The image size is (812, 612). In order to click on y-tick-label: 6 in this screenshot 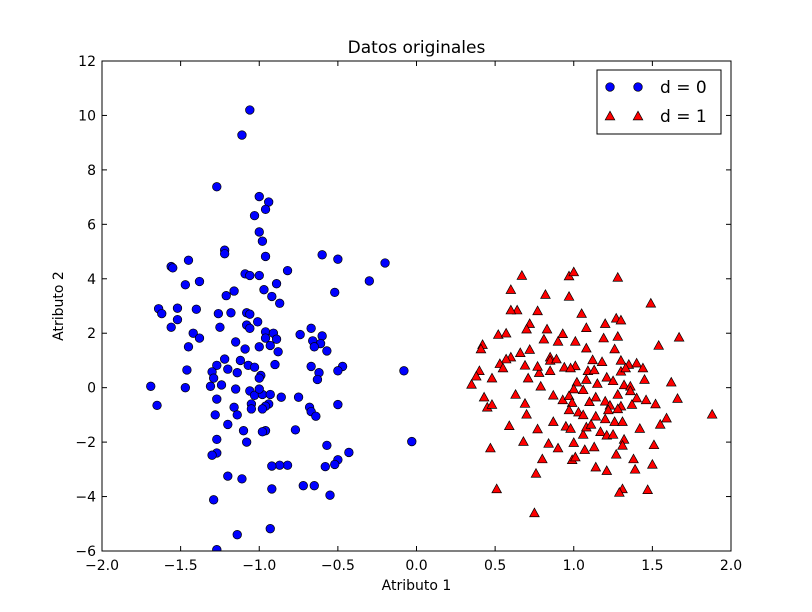, I will do `click(91, 225)`.